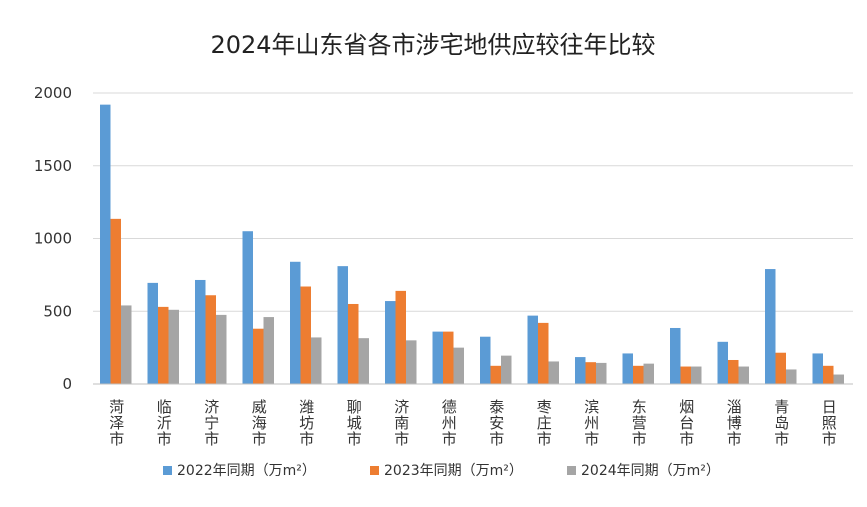 This screenshot has width=867, height=507. What do you see at coordinates (496, 423) in the screenshot?
I see `x-category-label: 泰安市` at bounding box center [496, 423].